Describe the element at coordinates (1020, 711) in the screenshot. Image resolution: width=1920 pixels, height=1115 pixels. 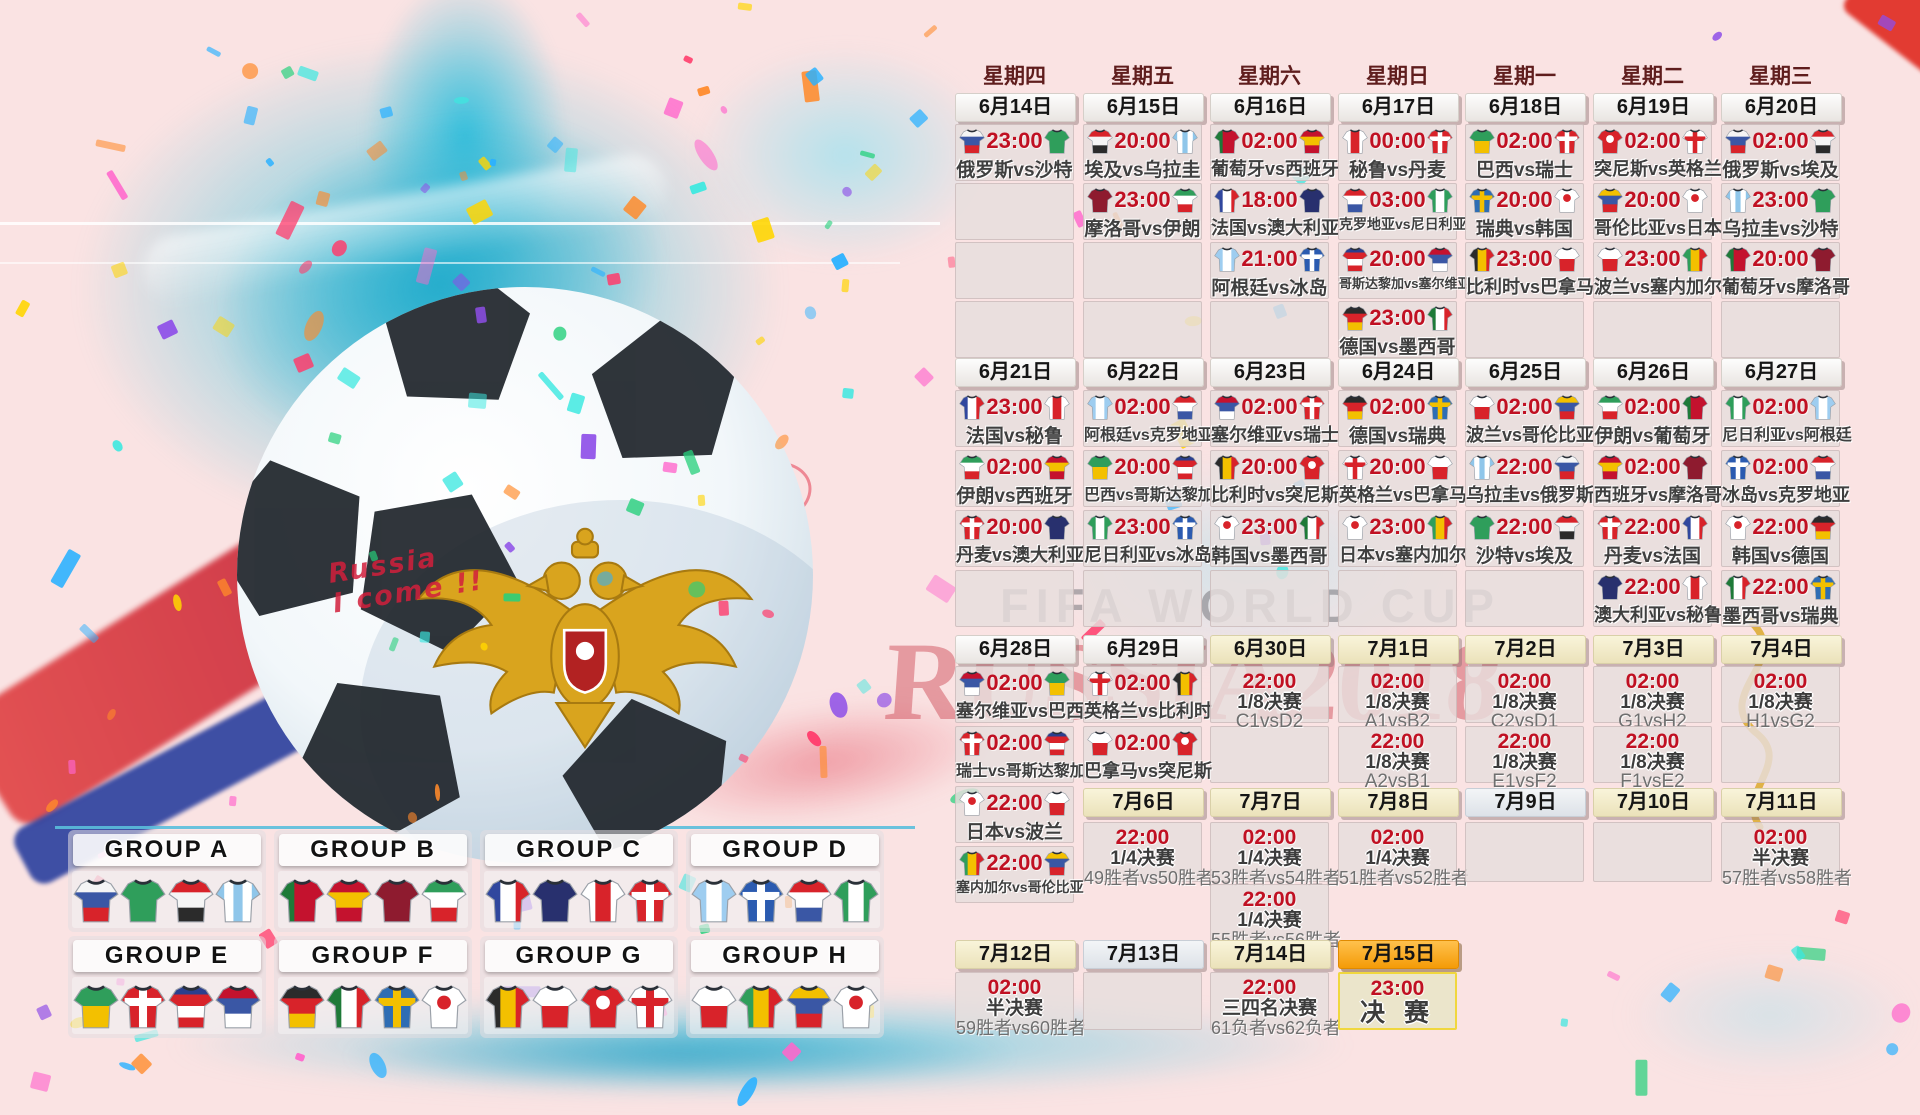
I see `match-teams: 塞尔维亚vs巴西` at that location.